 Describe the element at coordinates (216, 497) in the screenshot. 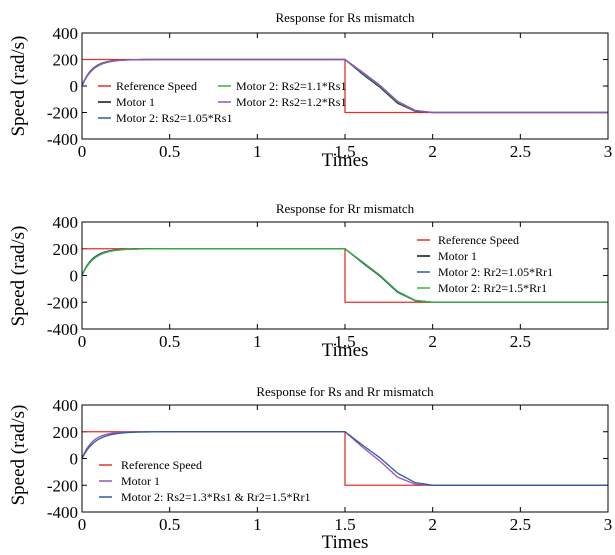

I see `legend-label: Motor 2: Rs2=1.3*Rs1 & Rr2=1.5*Rr1` at that location.